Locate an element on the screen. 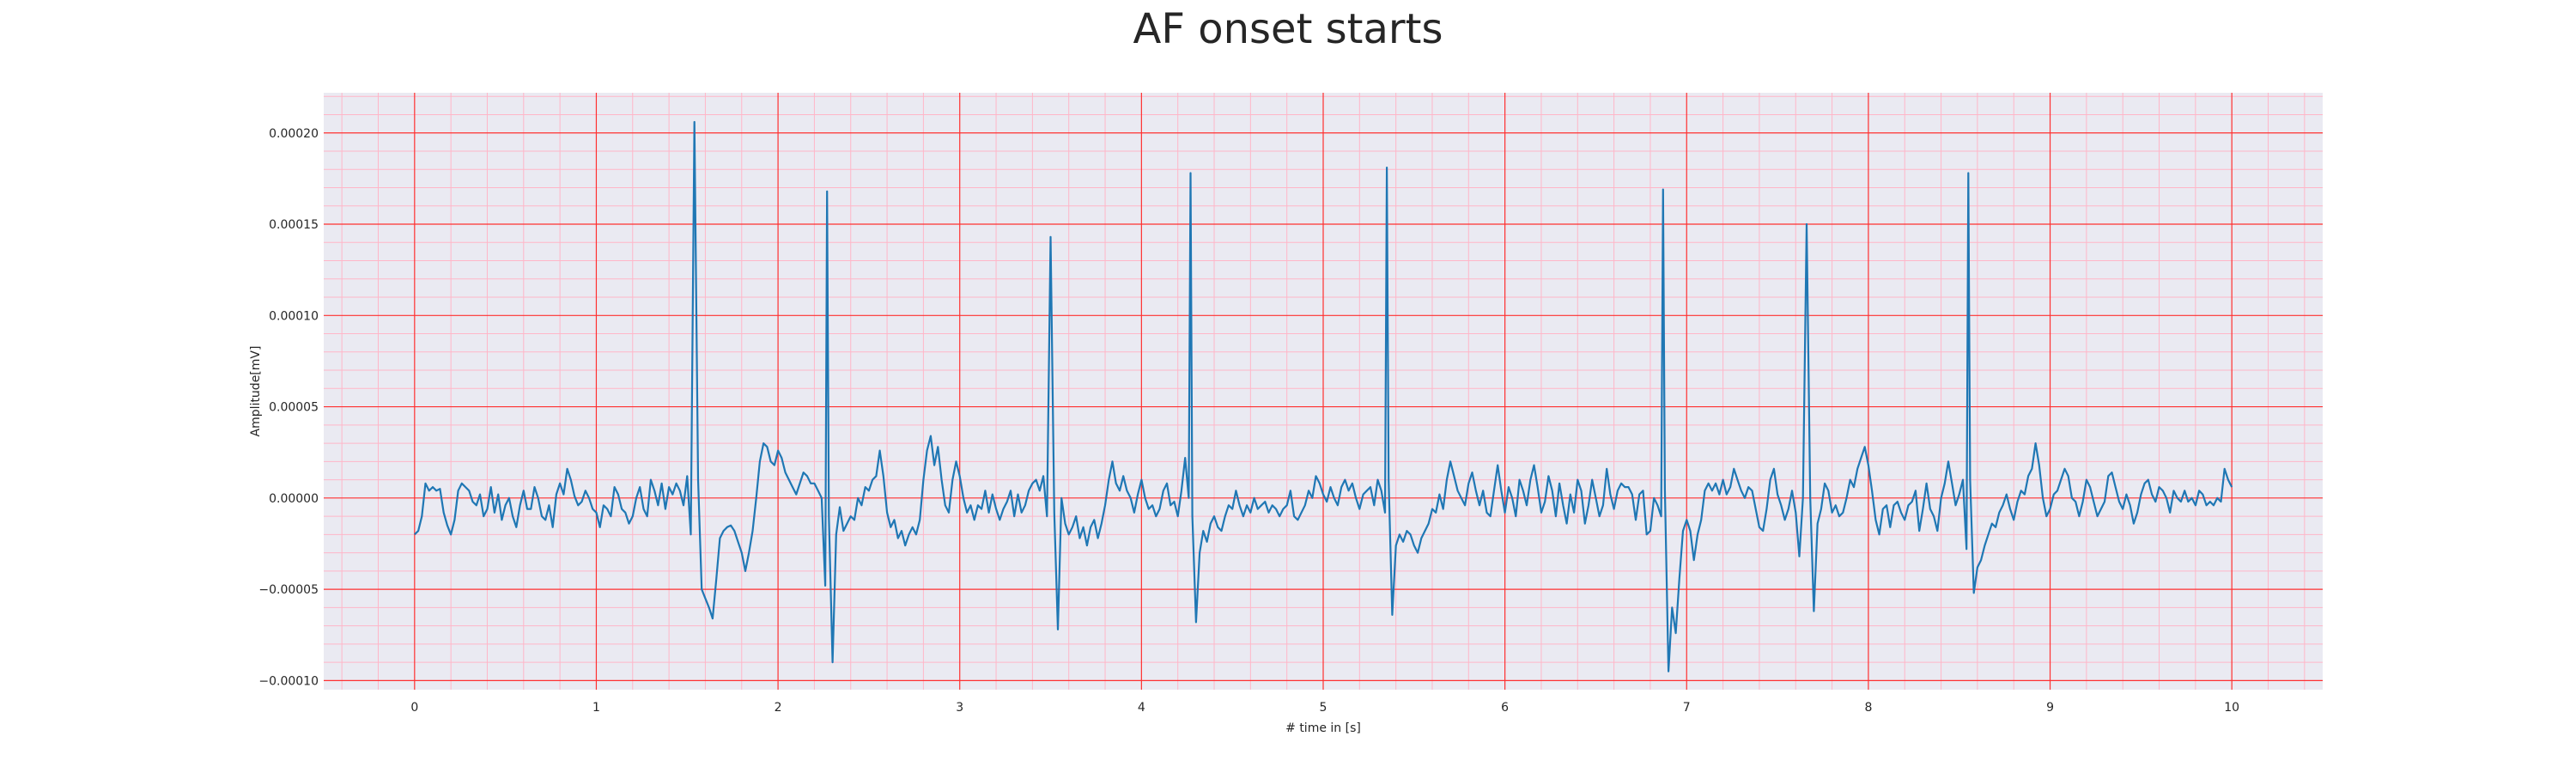 This screenshot has width=2576, height=773. x-tick-label: 5 is located at coordinates (1323, 708).